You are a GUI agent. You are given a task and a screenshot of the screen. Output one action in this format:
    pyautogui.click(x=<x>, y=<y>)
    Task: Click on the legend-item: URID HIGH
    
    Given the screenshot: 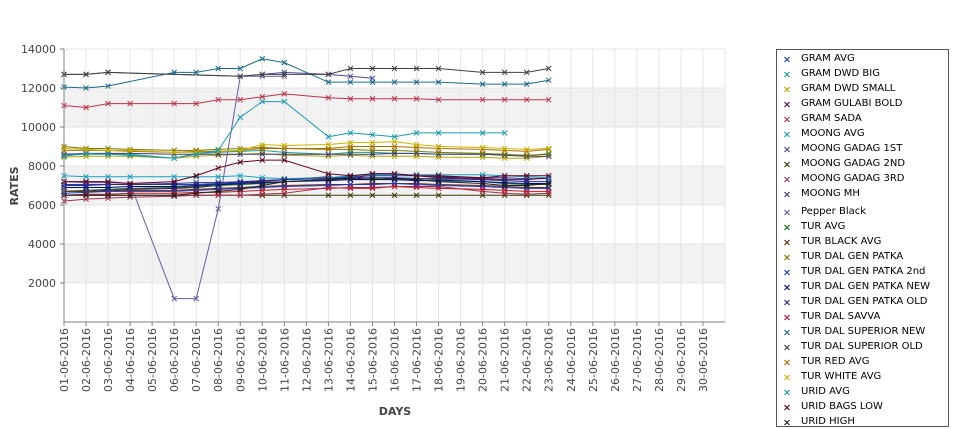 What is the action you would take?
    pyautogui.click(x=862, y=420)
    